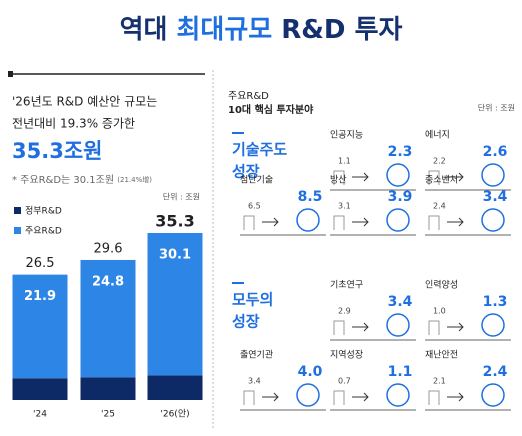 This screenshot has height=436, width=522. What do you see at coordinates (174, 221) in the screenshot?
I see `total-label: 35.3` at bounding box center [174, 221].